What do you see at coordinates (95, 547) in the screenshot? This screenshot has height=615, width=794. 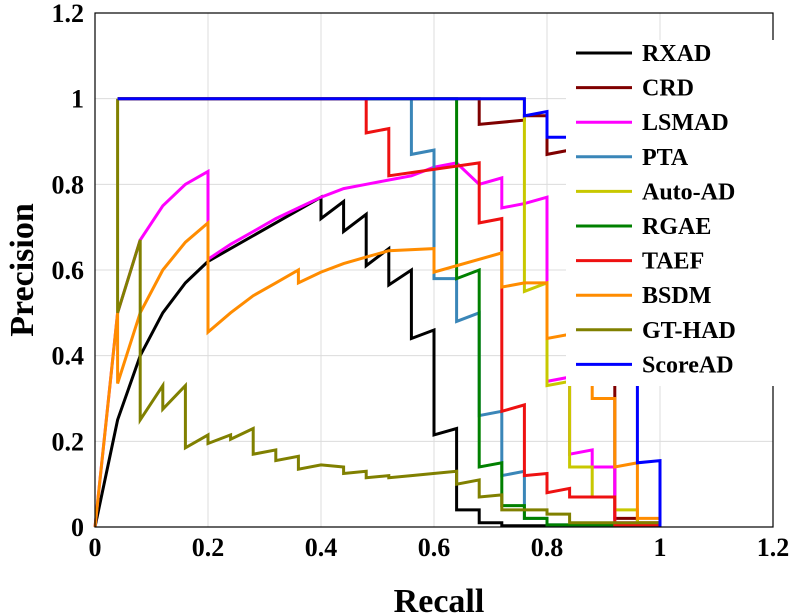 I see `x-tick-label: 0` at bounding box center [95, 547].